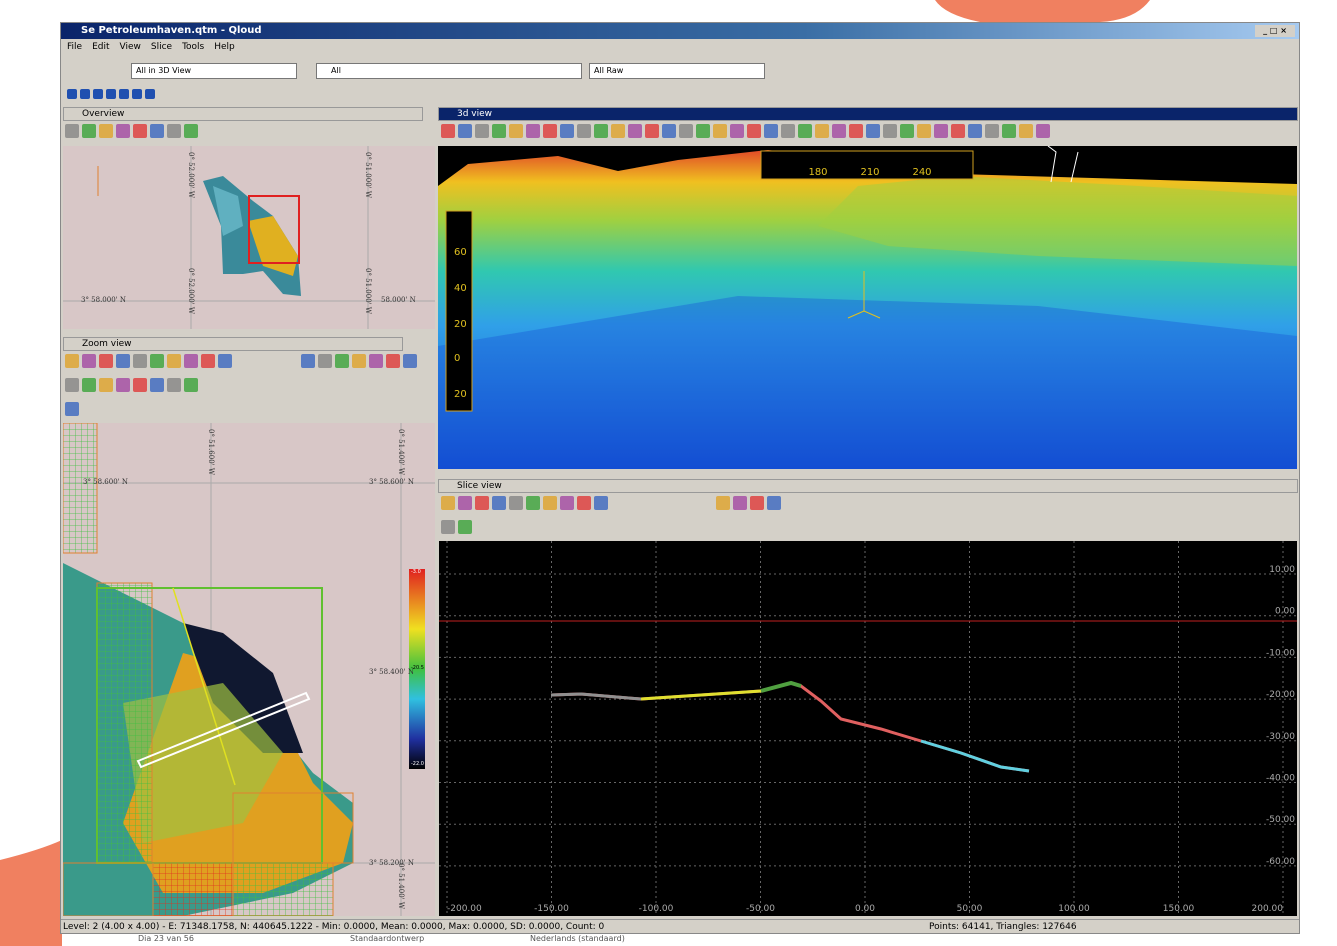 The image size is (1337, 946). I want to click on menu-item: View, so click(130, 47).